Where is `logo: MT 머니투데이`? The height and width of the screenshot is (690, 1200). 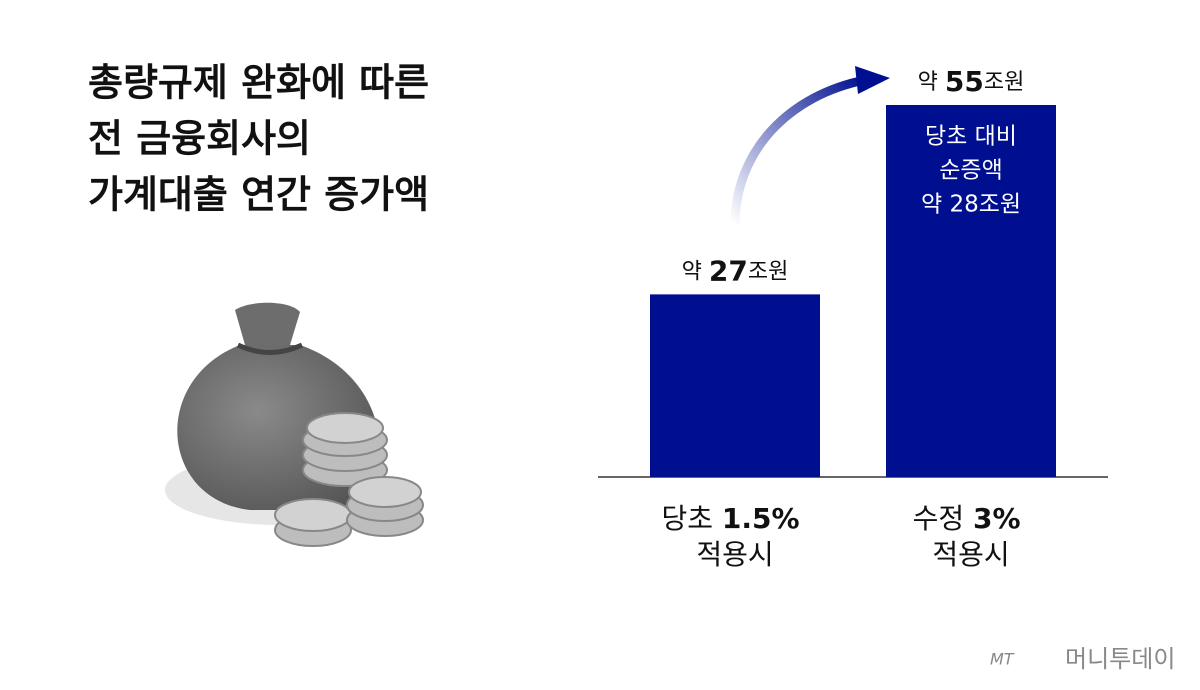 logo: MT 머니투데이 is located at coordinates (1082, 659).